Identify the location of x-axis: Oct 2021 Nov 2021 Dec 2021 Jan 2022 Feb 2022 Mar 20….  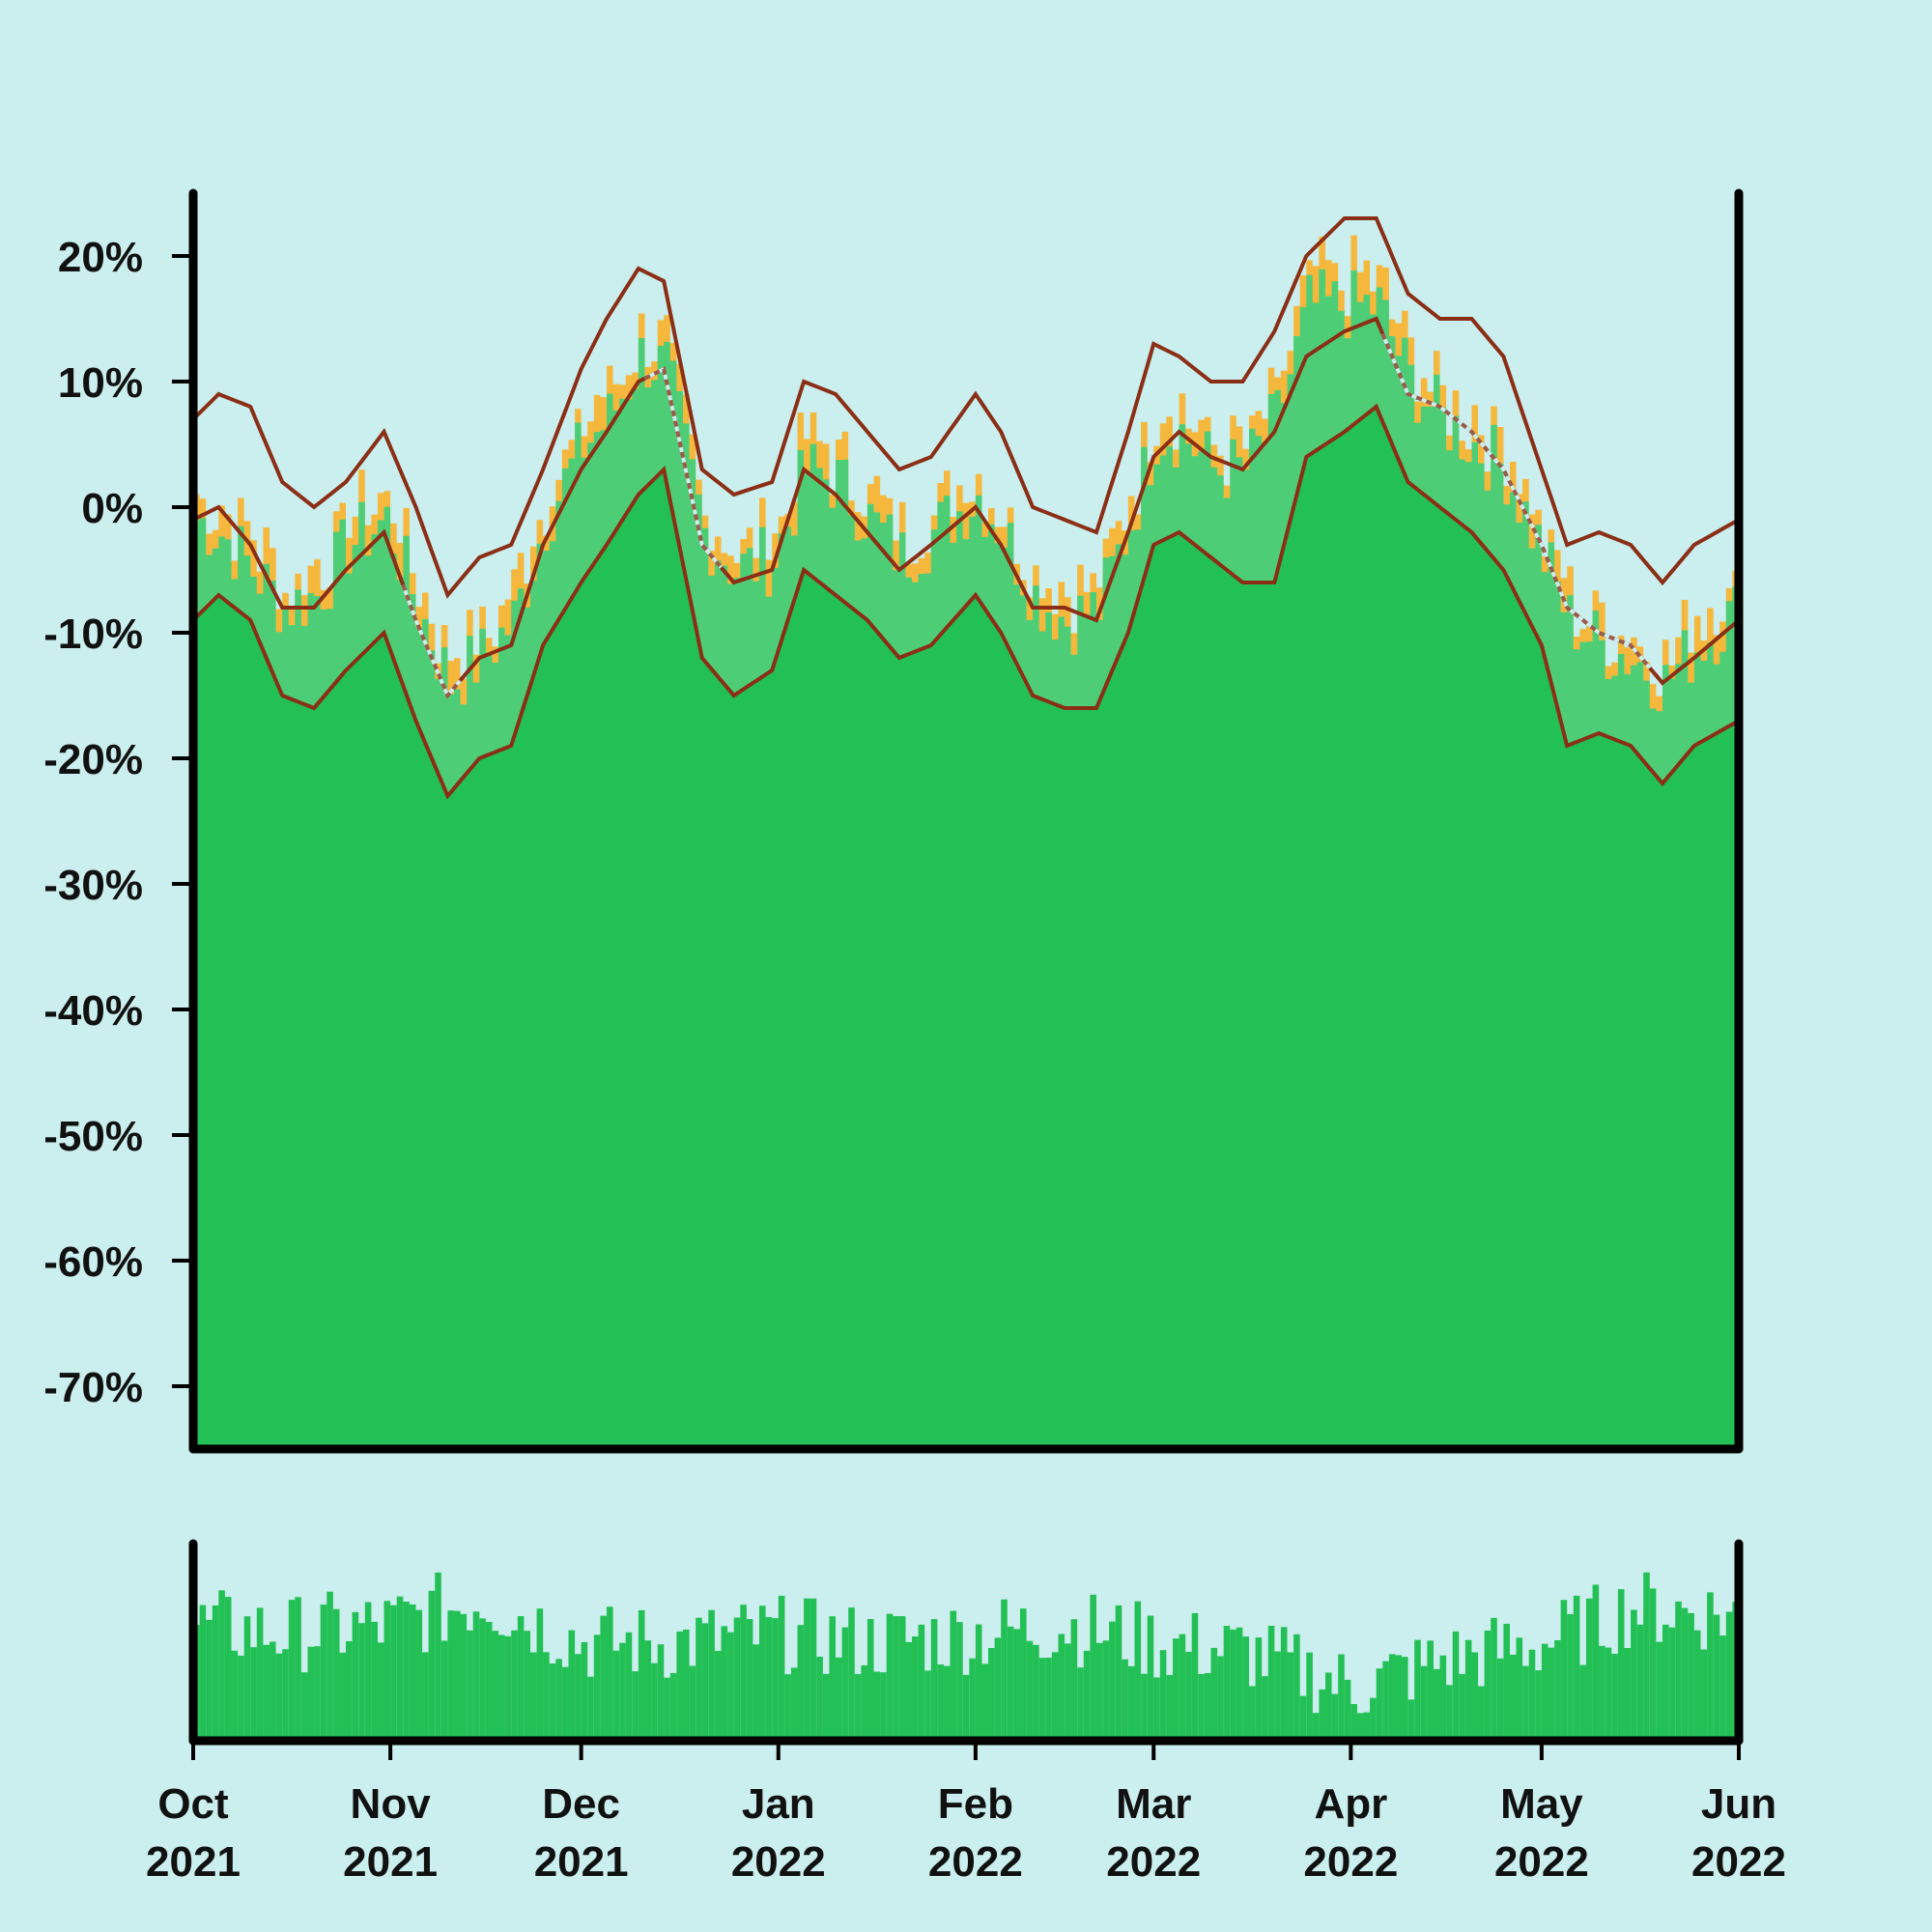
(966, 1813).